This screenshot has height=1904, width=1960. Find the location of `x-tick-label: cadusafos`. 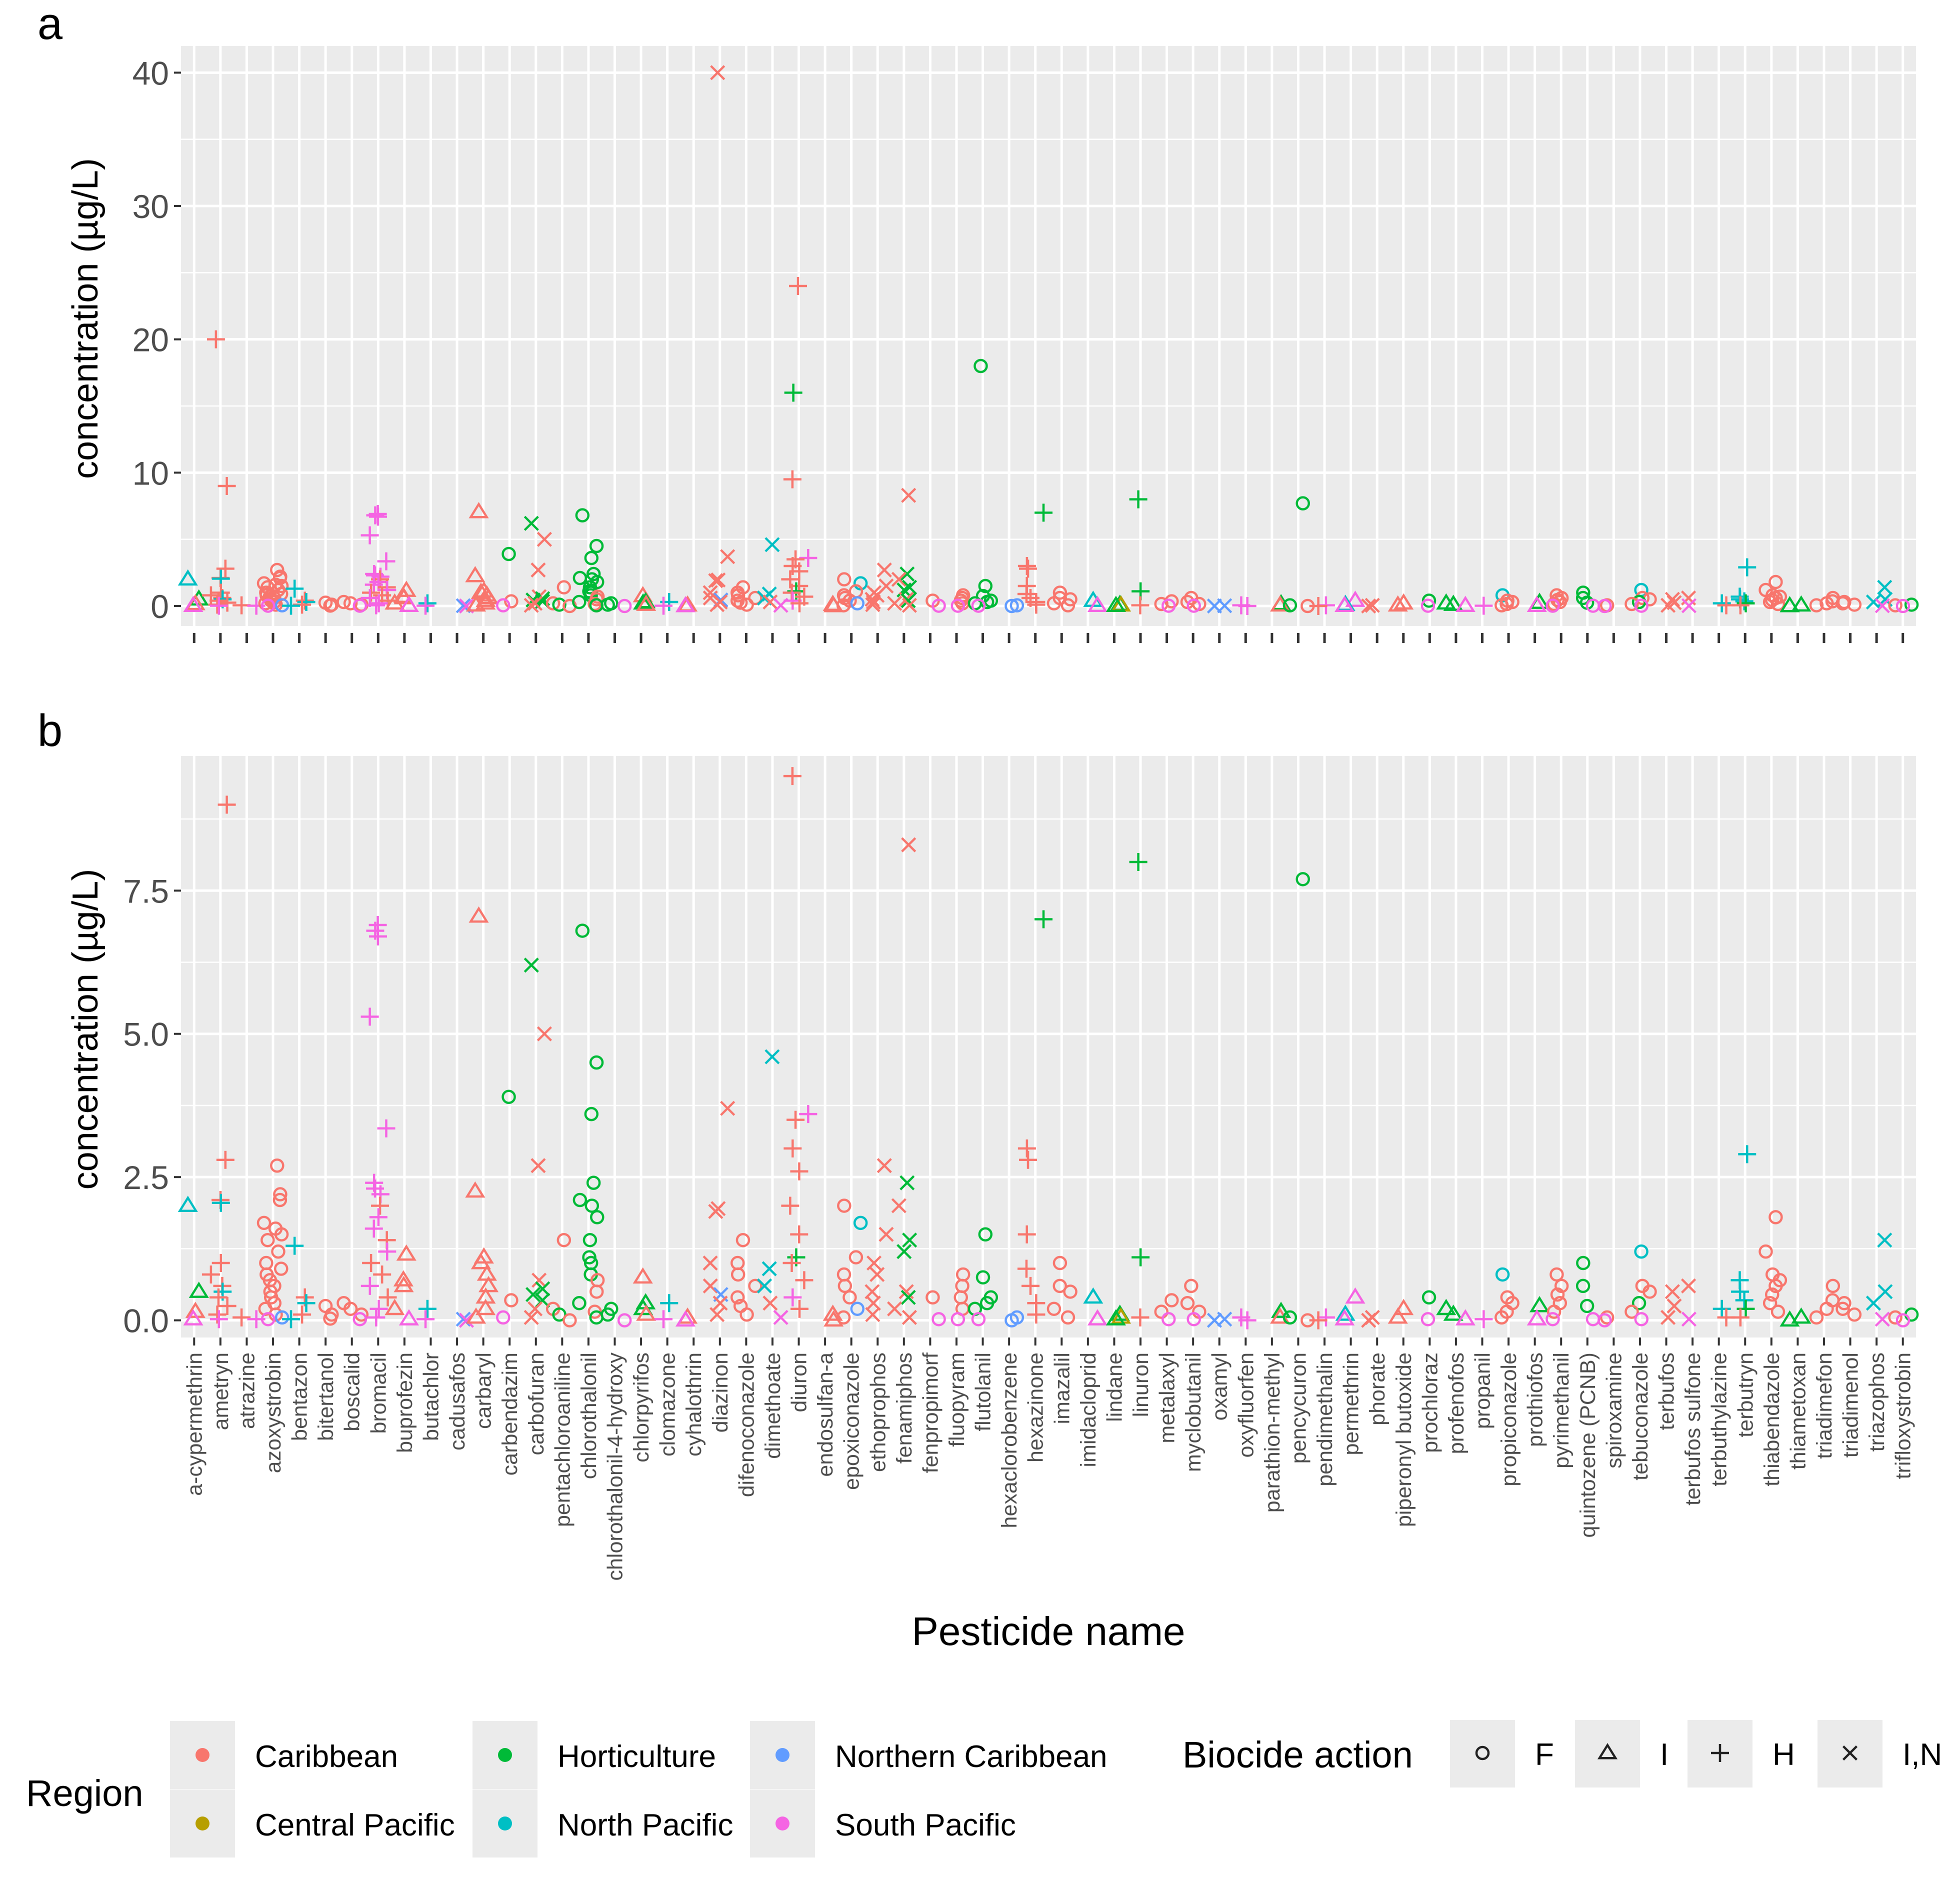

x-tick-label: cadusafos is located at coordinates (458, 1401).